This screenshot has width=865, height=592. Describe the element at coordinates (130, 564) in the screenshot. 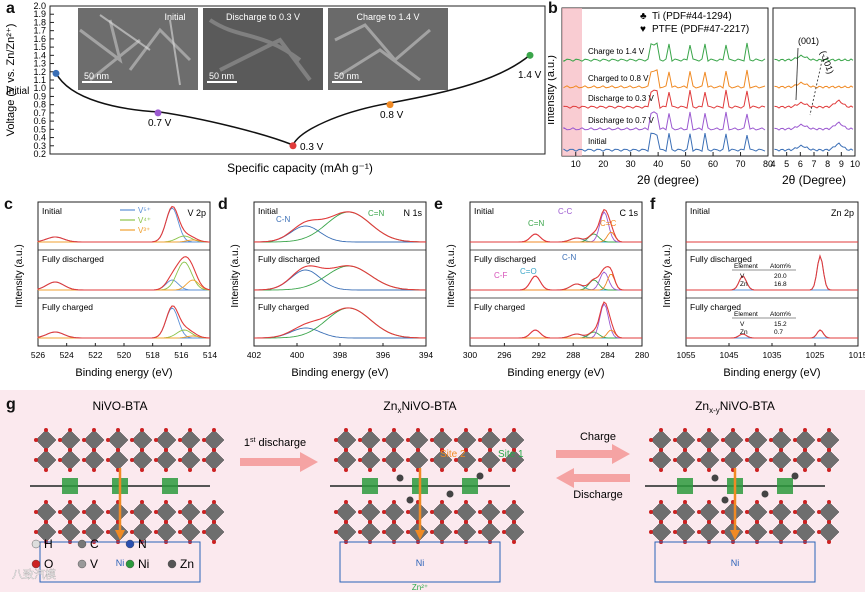

I see `legend-atom-Ni` at that location.